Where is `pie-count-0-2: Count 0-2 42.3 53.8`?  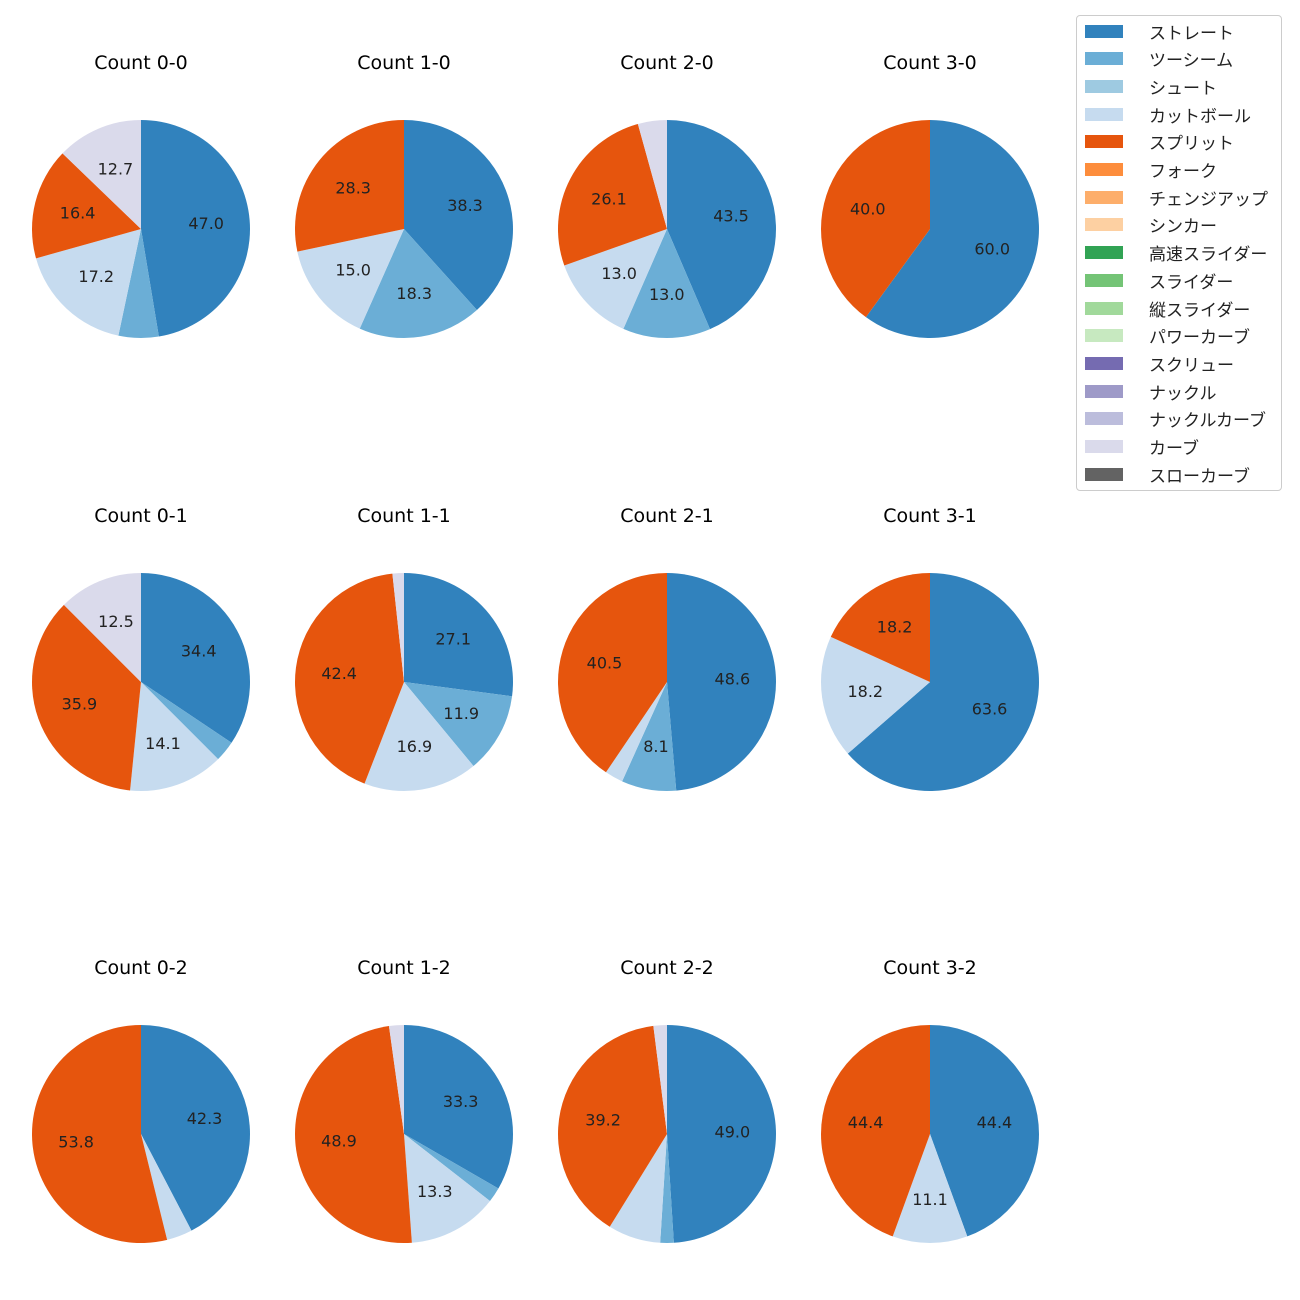 pie-count-0-2: Count 0-2 42.3 53.8 is located at coordinates (141, 1100).